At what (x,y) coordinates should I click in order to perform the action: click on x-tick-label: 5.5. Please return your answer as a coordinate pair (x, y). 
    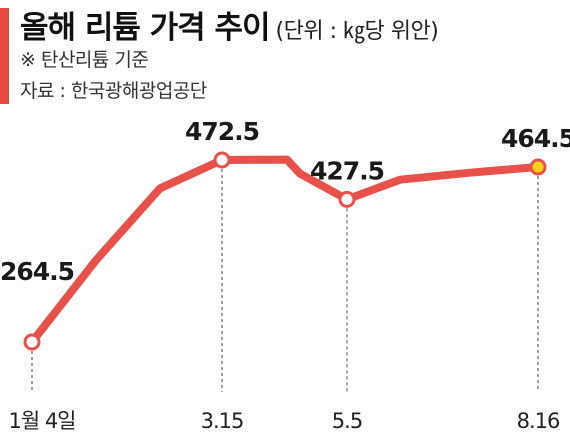
    Looking at the image, I should click on (347, 421).